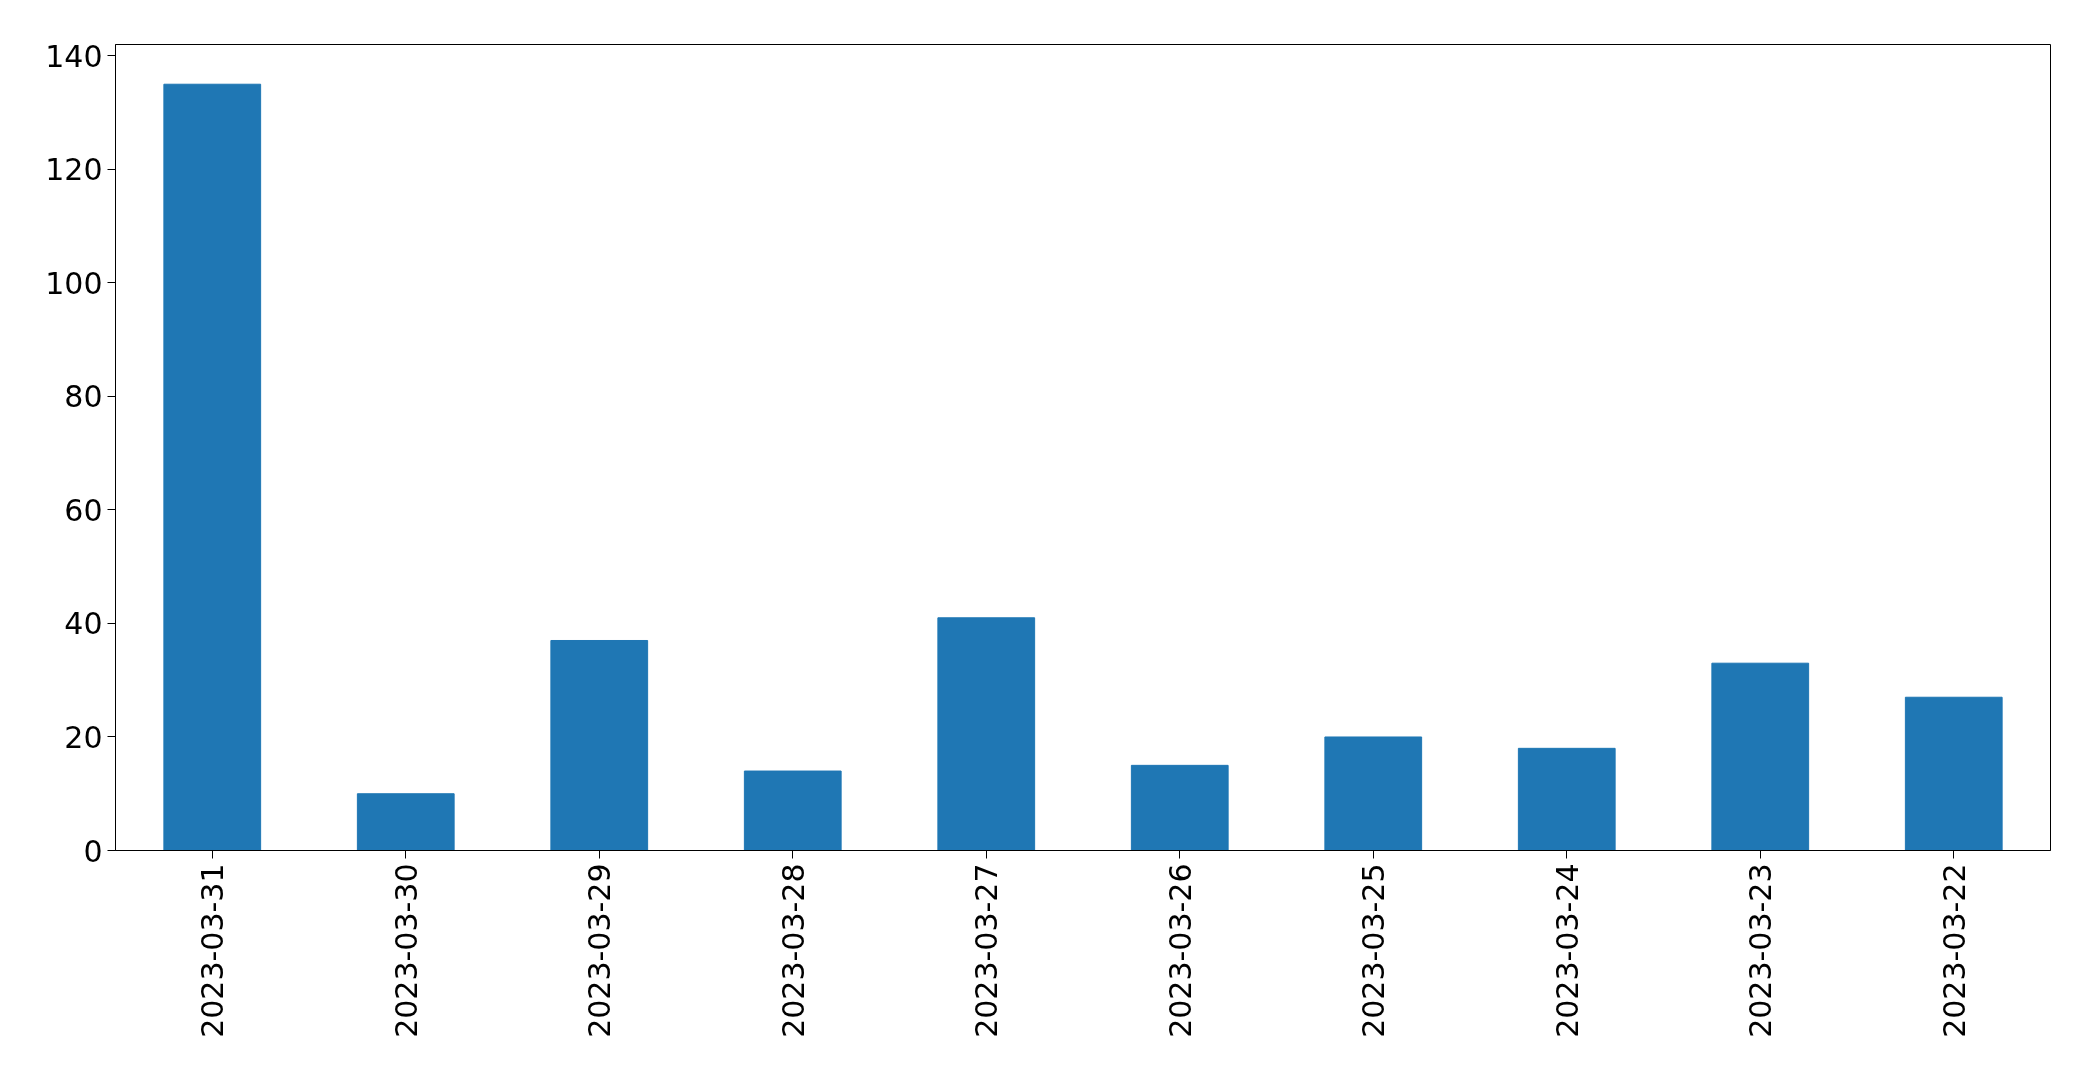  What do you see at coordinates (1954, 950) in the screenshot?
I see `x-tick-label: 2023-03-22` at bounding box center [1954, 950].